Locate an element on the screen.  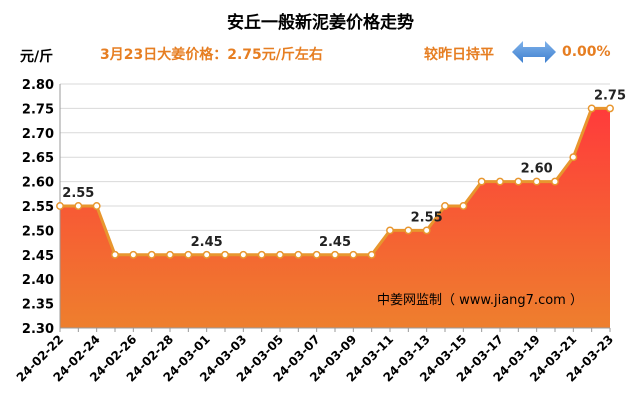
y-tick-label: 2.35 is located at coordinates (38, 305).